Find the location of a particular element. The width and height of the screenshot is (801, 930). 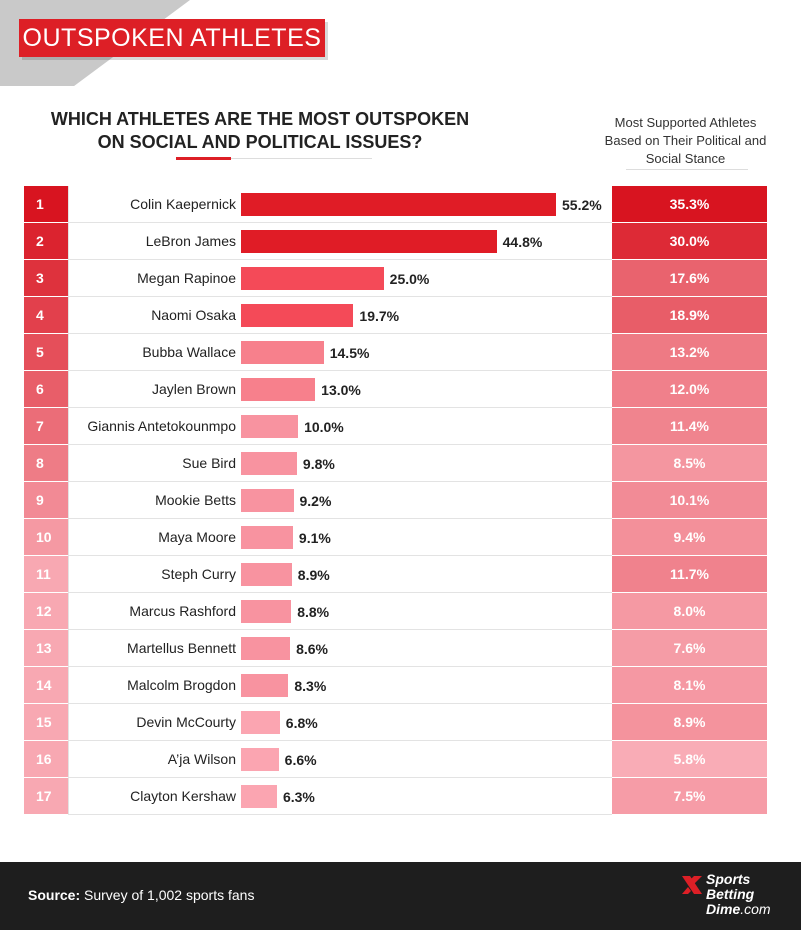

bar-value-label: 9.1% is located at coordinates (314, 538).